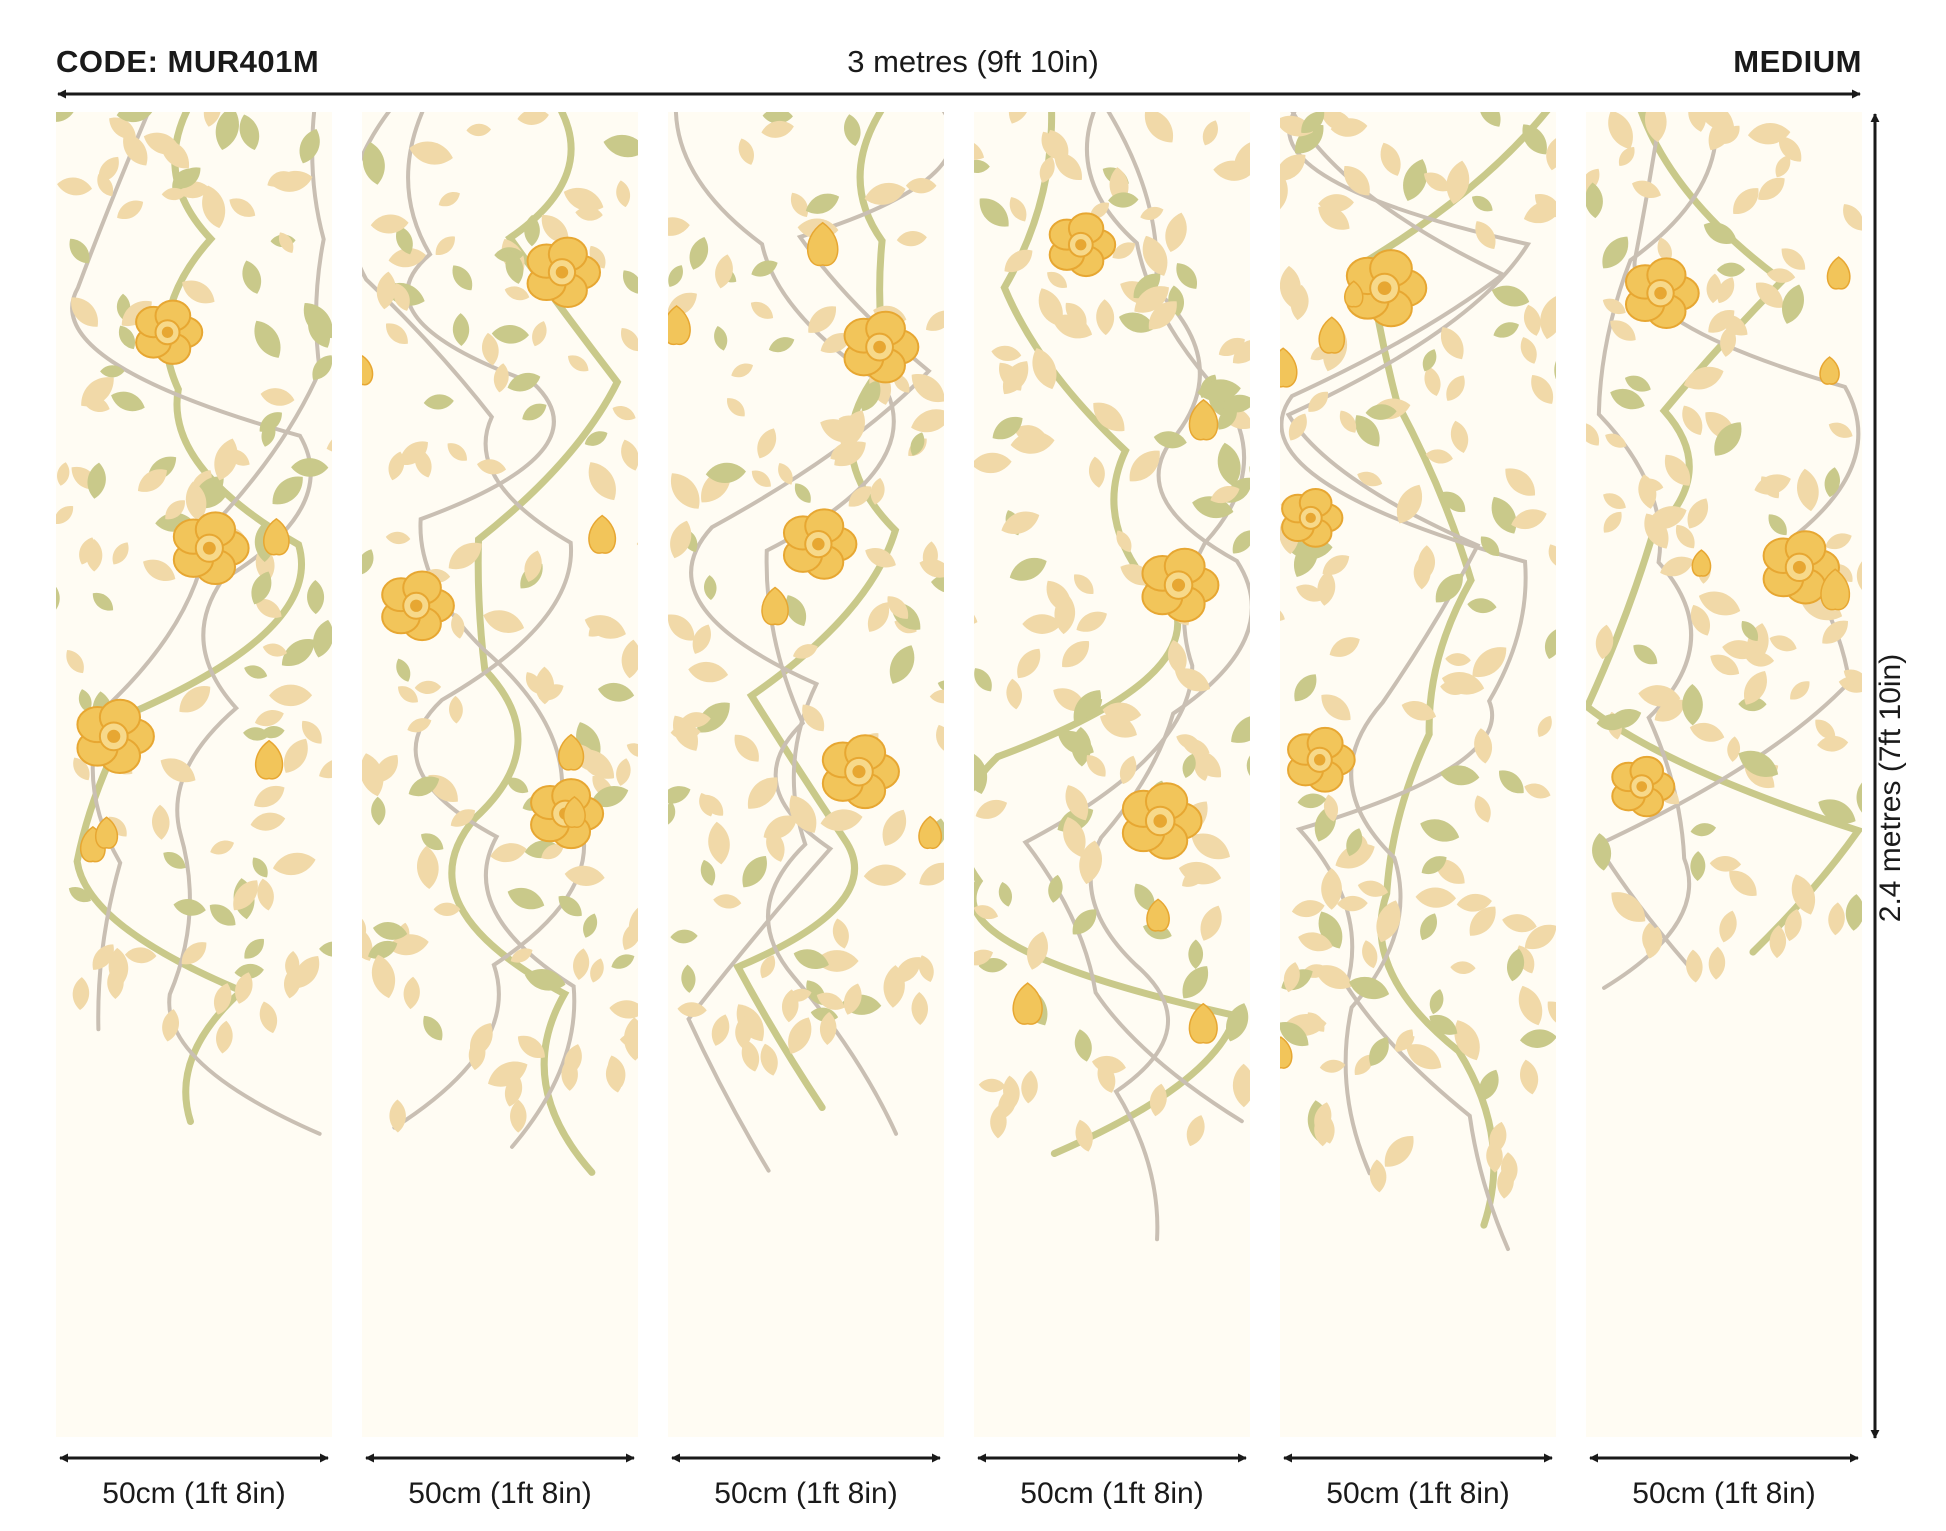  I want to click on size-label: MEDIUM, so click(1797, 61).